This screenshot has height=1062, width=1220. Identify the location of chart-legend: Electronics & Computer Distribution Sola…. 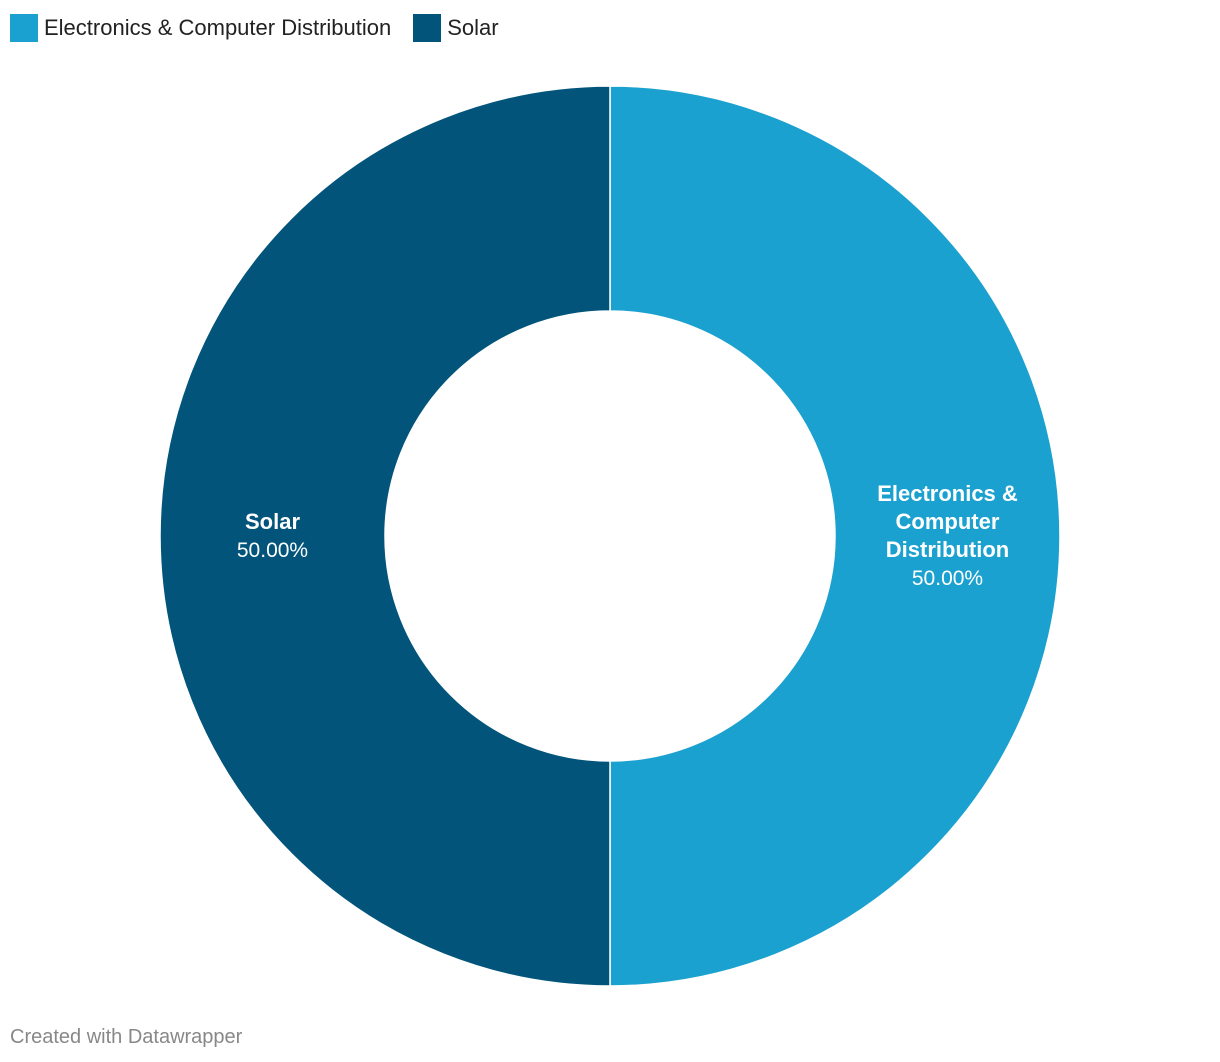
(254, 28).